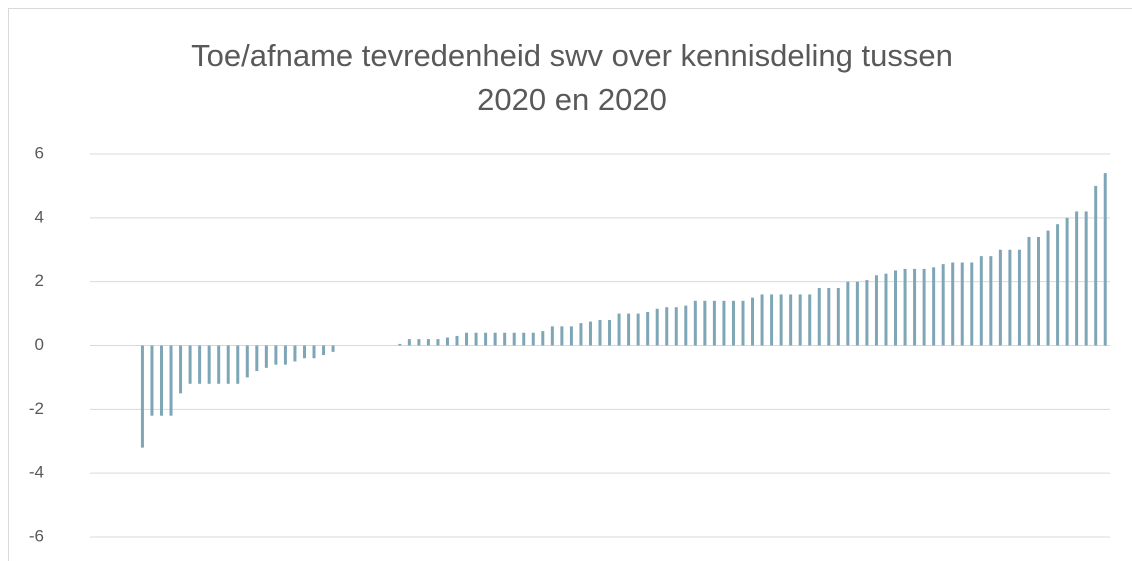  Describe the element at coordinates (572, 99) in the screenshot. I see `chart-title: 2020 en 2020` at that location.